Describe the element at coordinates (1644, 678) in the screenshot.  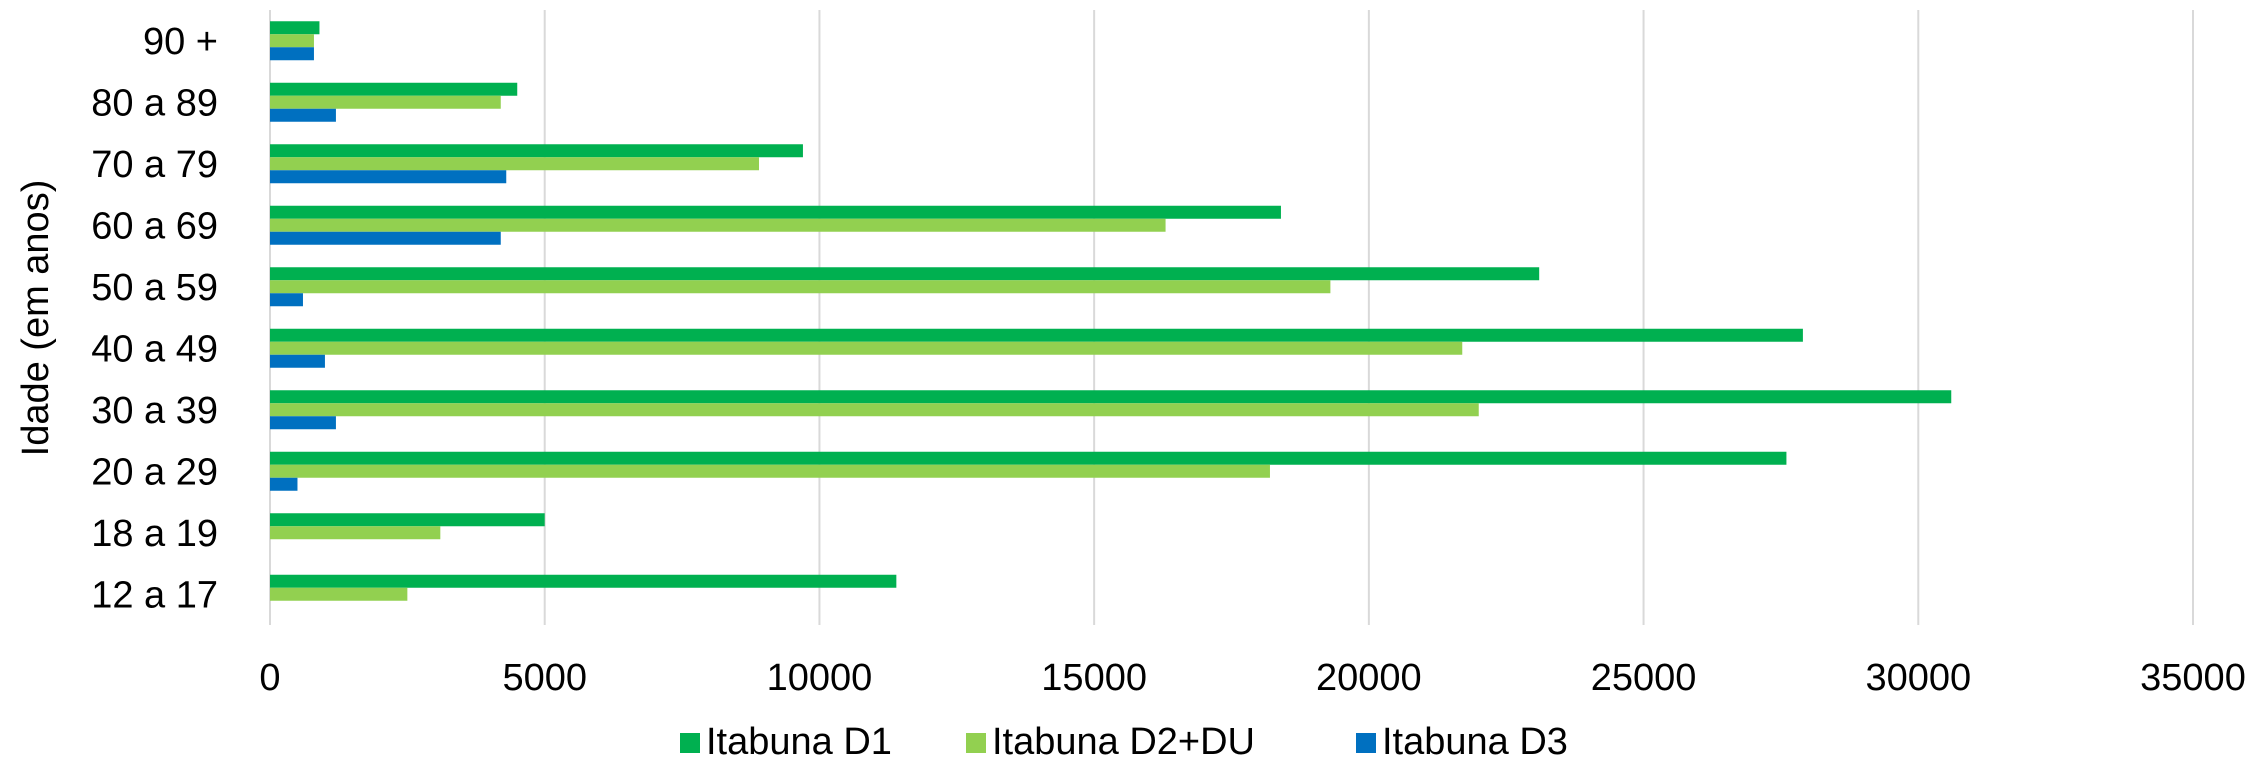
I see `x-tick-label-25000: 25000` at that location.